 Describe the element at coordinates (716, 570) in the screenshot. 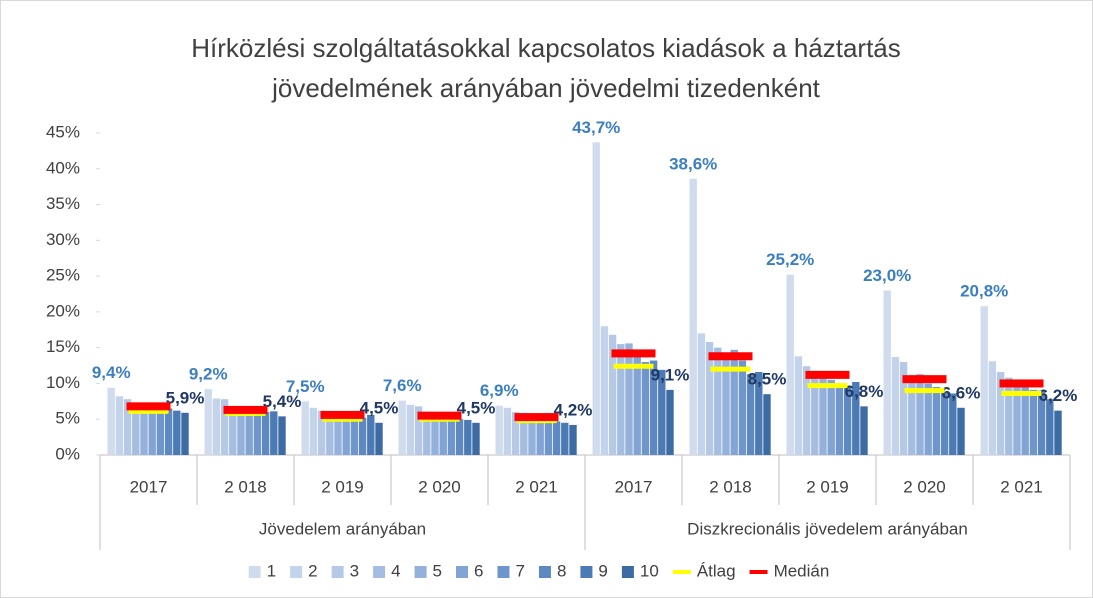

I see `legend-label: Átlag` at that location.